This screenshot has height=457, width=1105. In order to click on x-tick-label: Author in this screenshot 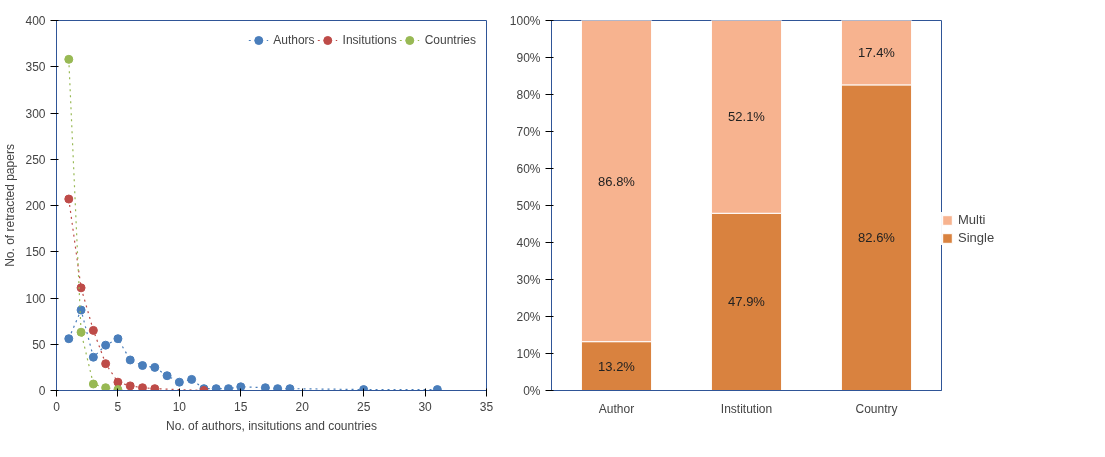, I will do `click(616, 408)`.